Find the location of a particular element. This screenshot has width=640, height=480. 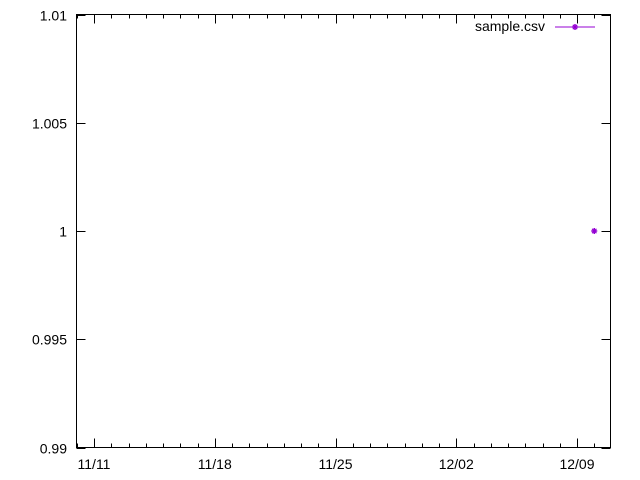

data-point is located at coordinates (594, 231).